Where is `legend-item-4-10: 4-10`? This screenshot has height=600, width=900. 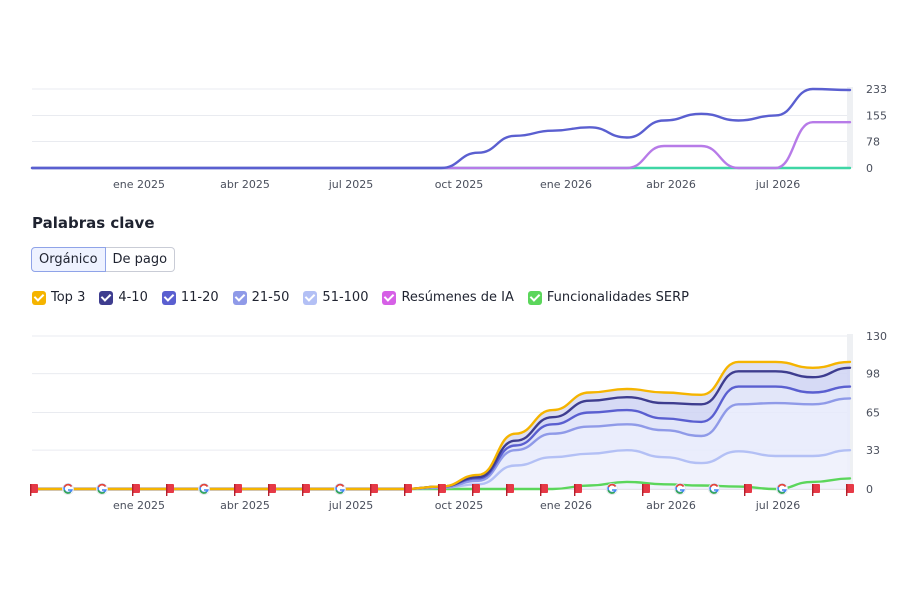
legend-item-4-10: 4-10 is located at coordinates (123, 297).